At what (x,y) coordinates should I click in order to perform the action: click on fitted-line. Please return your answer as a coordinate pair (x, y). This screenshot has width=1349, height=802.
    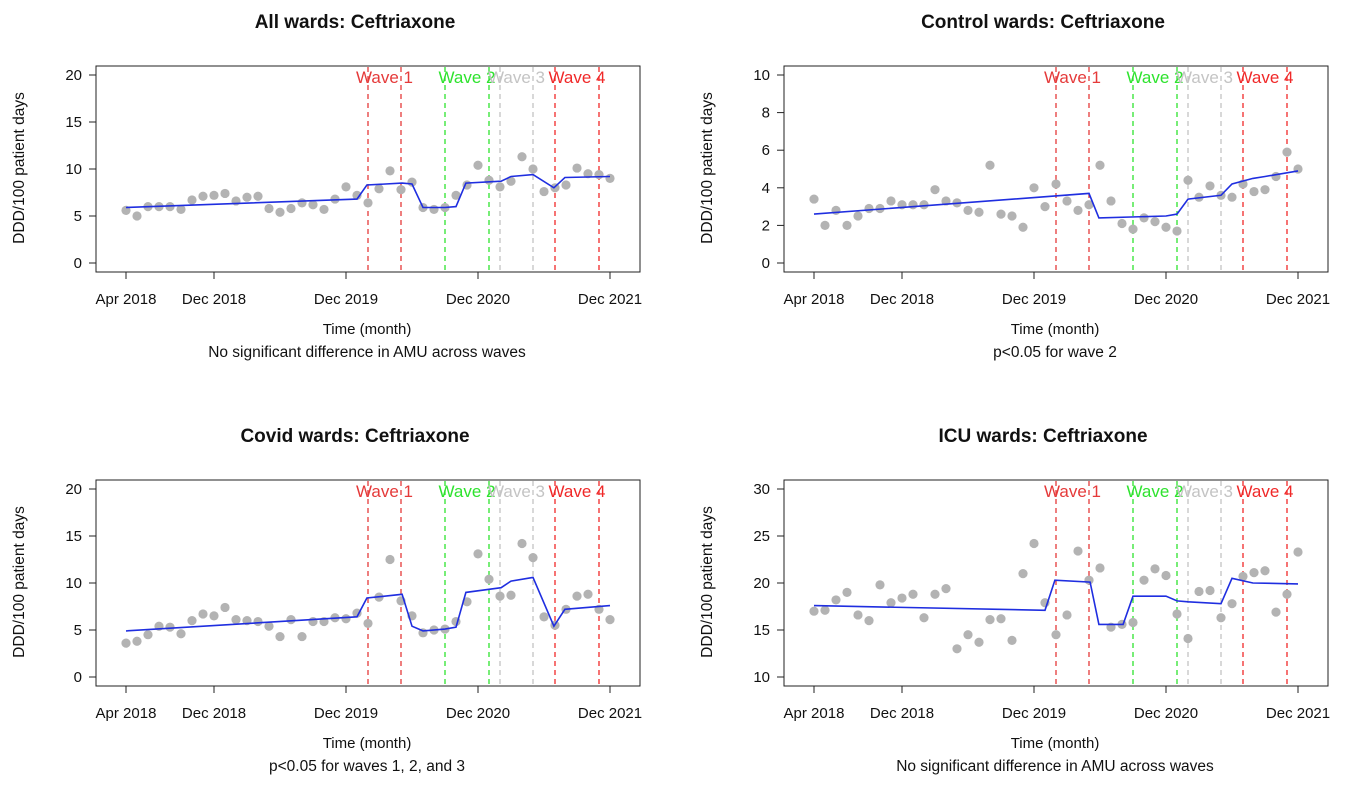
    Looking at the image, I should click on (368, 191).